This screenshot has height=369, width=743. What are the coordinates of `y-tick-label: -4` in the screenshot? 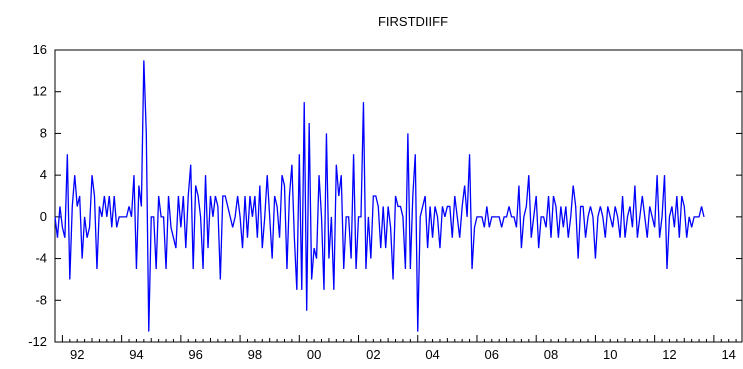 It's located at (41, 258).